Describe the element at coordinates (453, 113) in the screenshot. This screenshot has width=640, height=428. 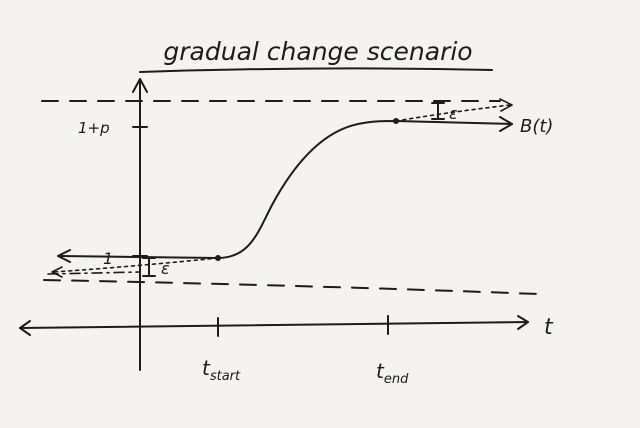
I see `upper-epsilon-label: ε` at that location.